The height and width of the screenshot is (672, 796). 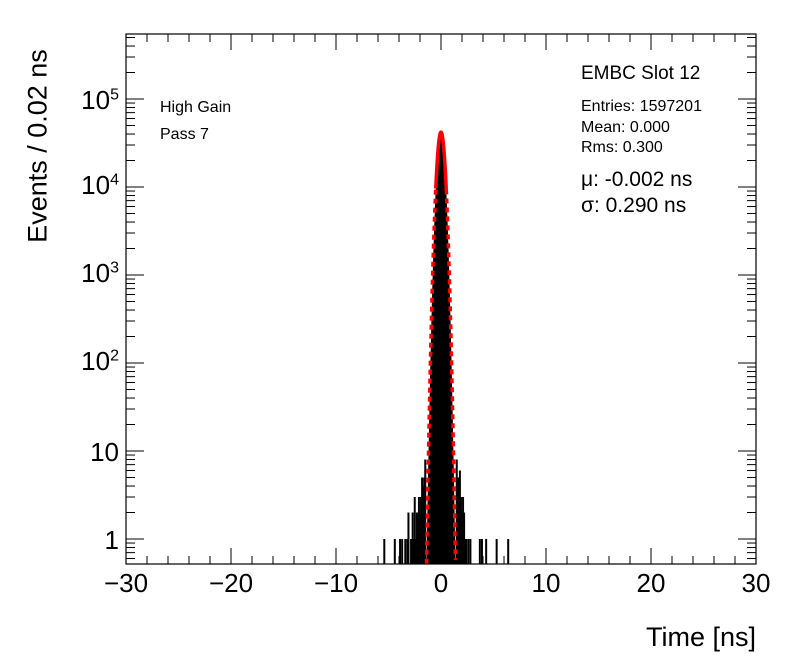 I want to click on y-tick-exponent: 4, so click(x=114, y=180).